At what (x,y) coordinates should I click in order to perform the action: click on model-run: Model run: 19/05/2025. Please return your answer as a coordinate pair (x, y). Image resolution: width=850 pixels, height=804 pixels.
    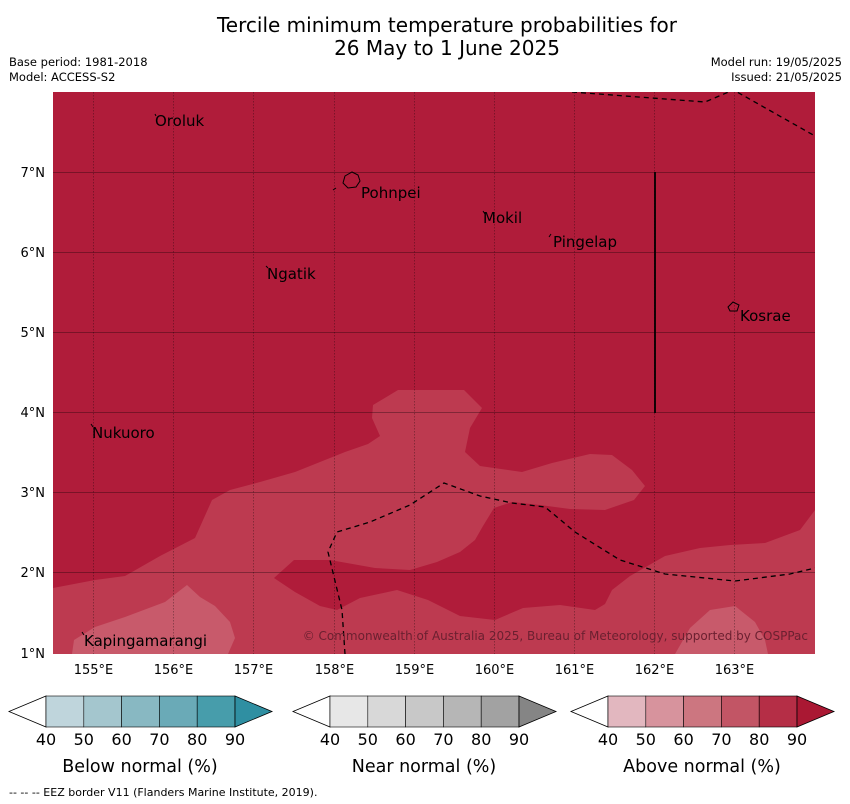
    Looking at the image, I should click on (776, 62).